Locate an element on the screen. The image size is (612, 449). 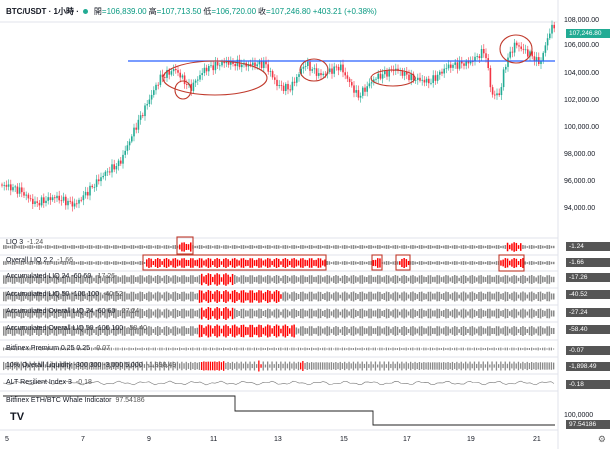
price-tick: 96,000.00 is located at coordinates (580, 181).